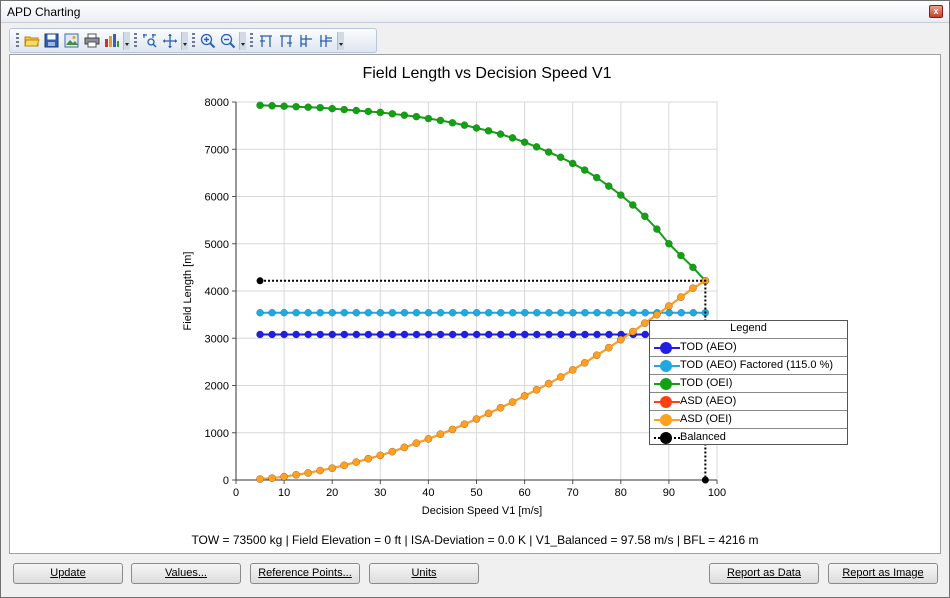  I want to click on y-tick-label: 4000, so click(217, 292).